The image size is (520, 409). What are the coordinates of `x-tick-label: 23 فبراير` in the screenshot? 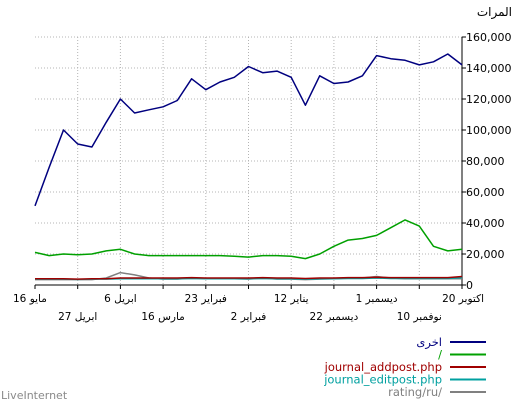 It's located at (206, 299).